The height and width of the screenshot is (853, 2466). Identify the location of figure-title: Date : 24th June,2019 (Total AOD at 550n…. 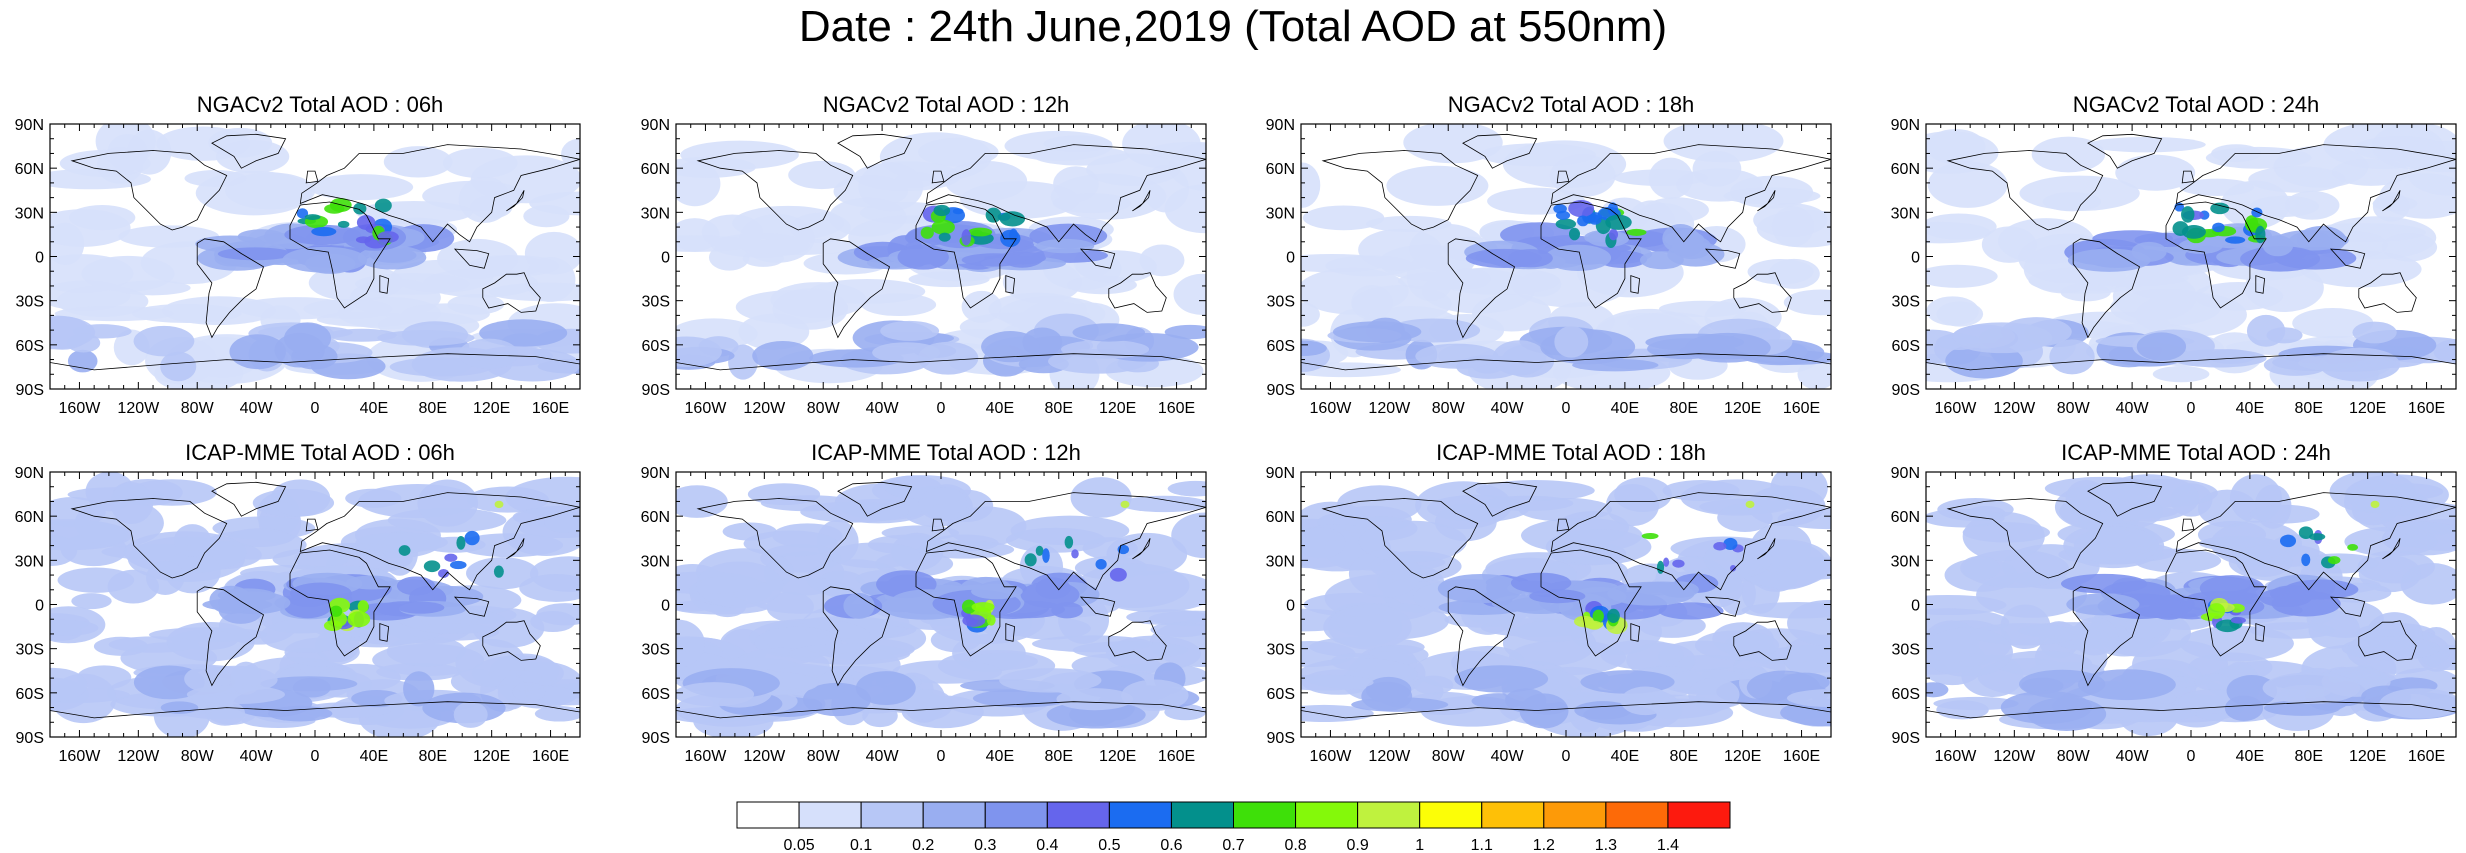
(1233, 26).